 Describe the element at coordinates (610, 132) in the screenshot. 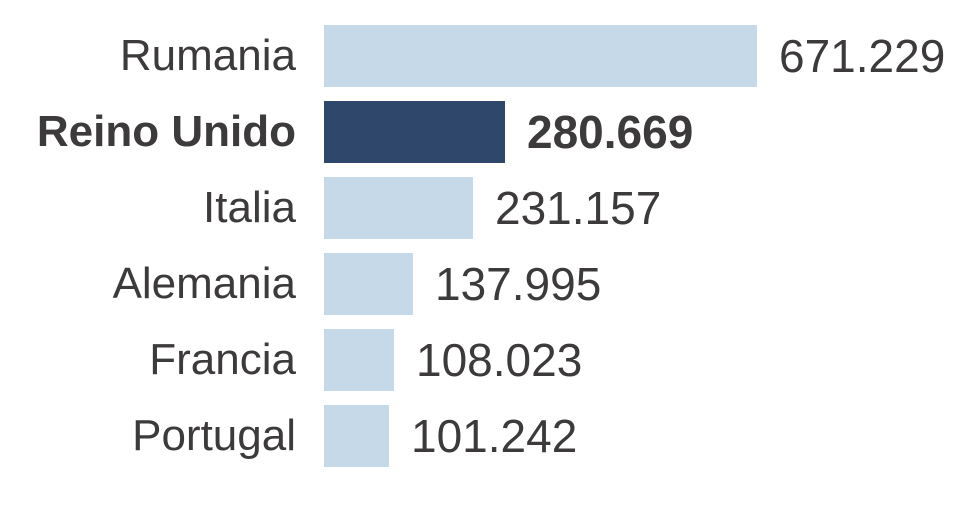

I see `value-label: 280.669` at that location.